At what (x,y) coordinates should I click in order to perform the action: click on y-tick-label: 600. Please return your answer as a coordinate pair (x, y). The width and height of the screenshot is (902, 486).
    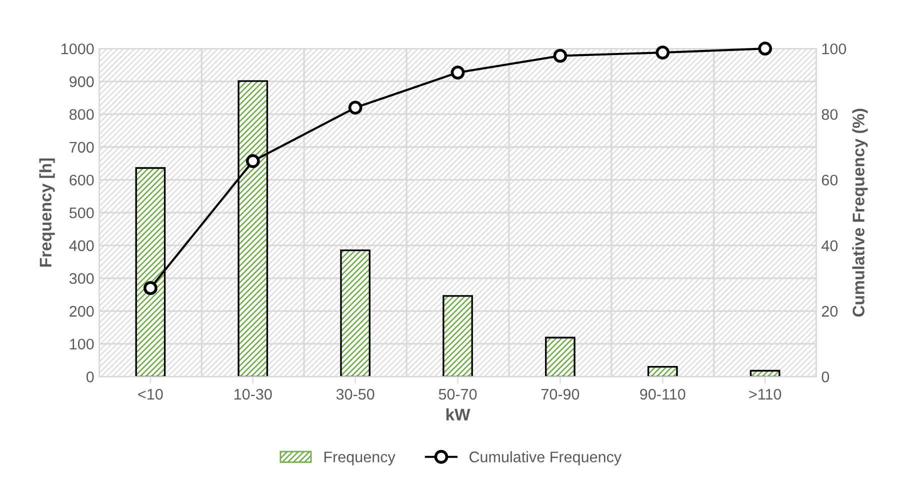
    Looking at the image, I should click on (82, 180).